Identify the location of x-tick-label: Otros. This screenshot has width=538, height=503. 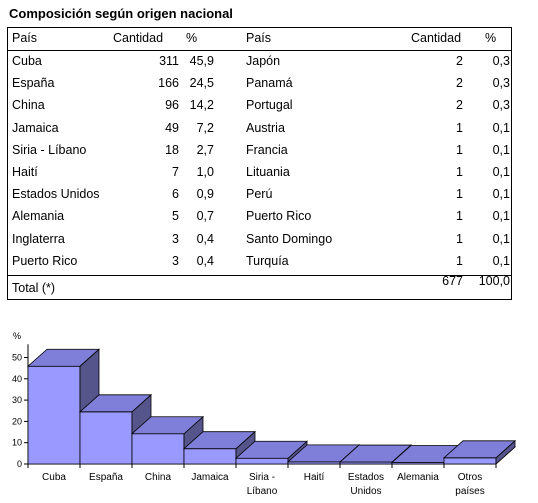
(470, 477).